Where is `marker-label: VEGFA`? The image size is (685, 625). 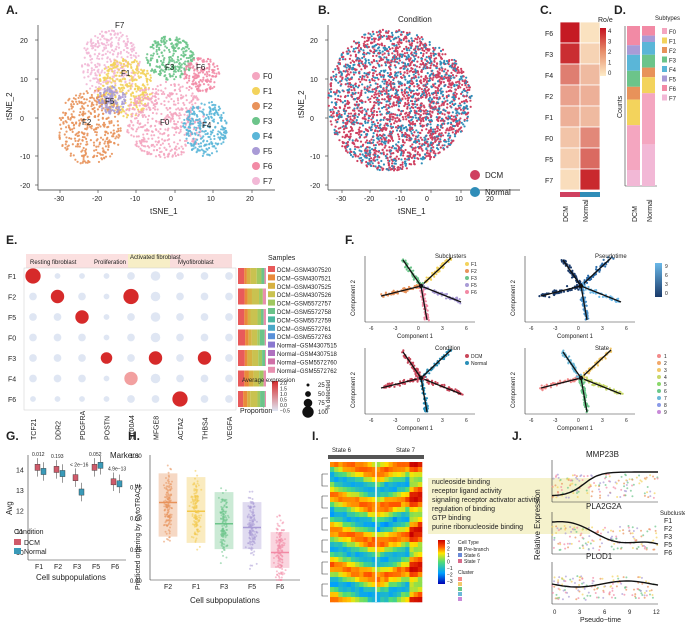 marker-label: VEGFA is located at coordinates (230, 428).